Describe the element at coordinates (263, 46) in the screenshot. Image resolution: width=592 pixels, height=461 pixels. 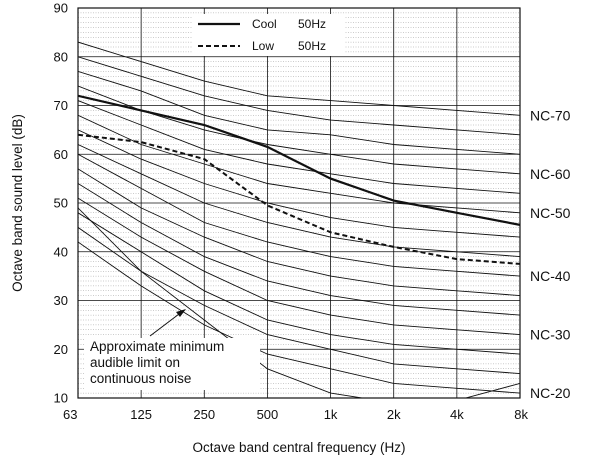
I see `legend-label-low: Low` at that location.